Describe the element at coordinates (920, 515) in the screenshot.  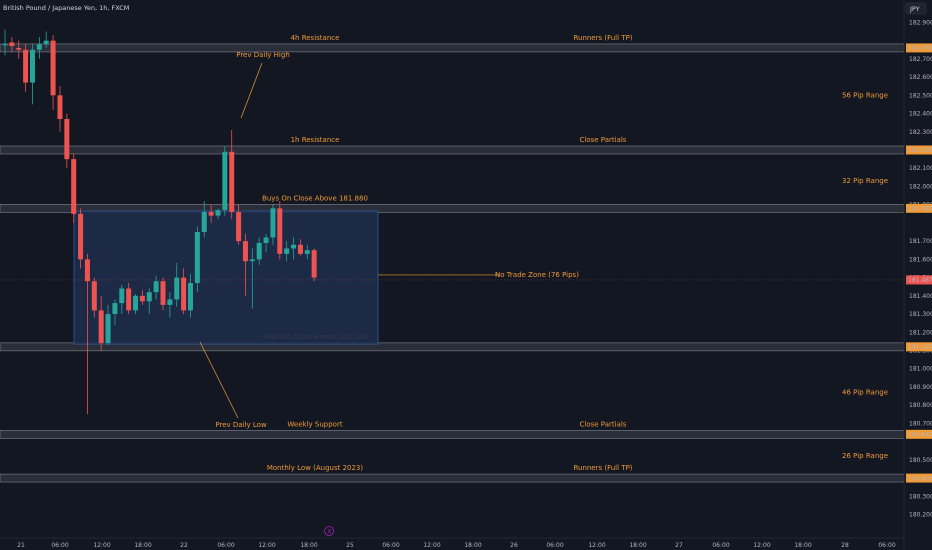
I see `price-tick-label: 180.200` at that location.